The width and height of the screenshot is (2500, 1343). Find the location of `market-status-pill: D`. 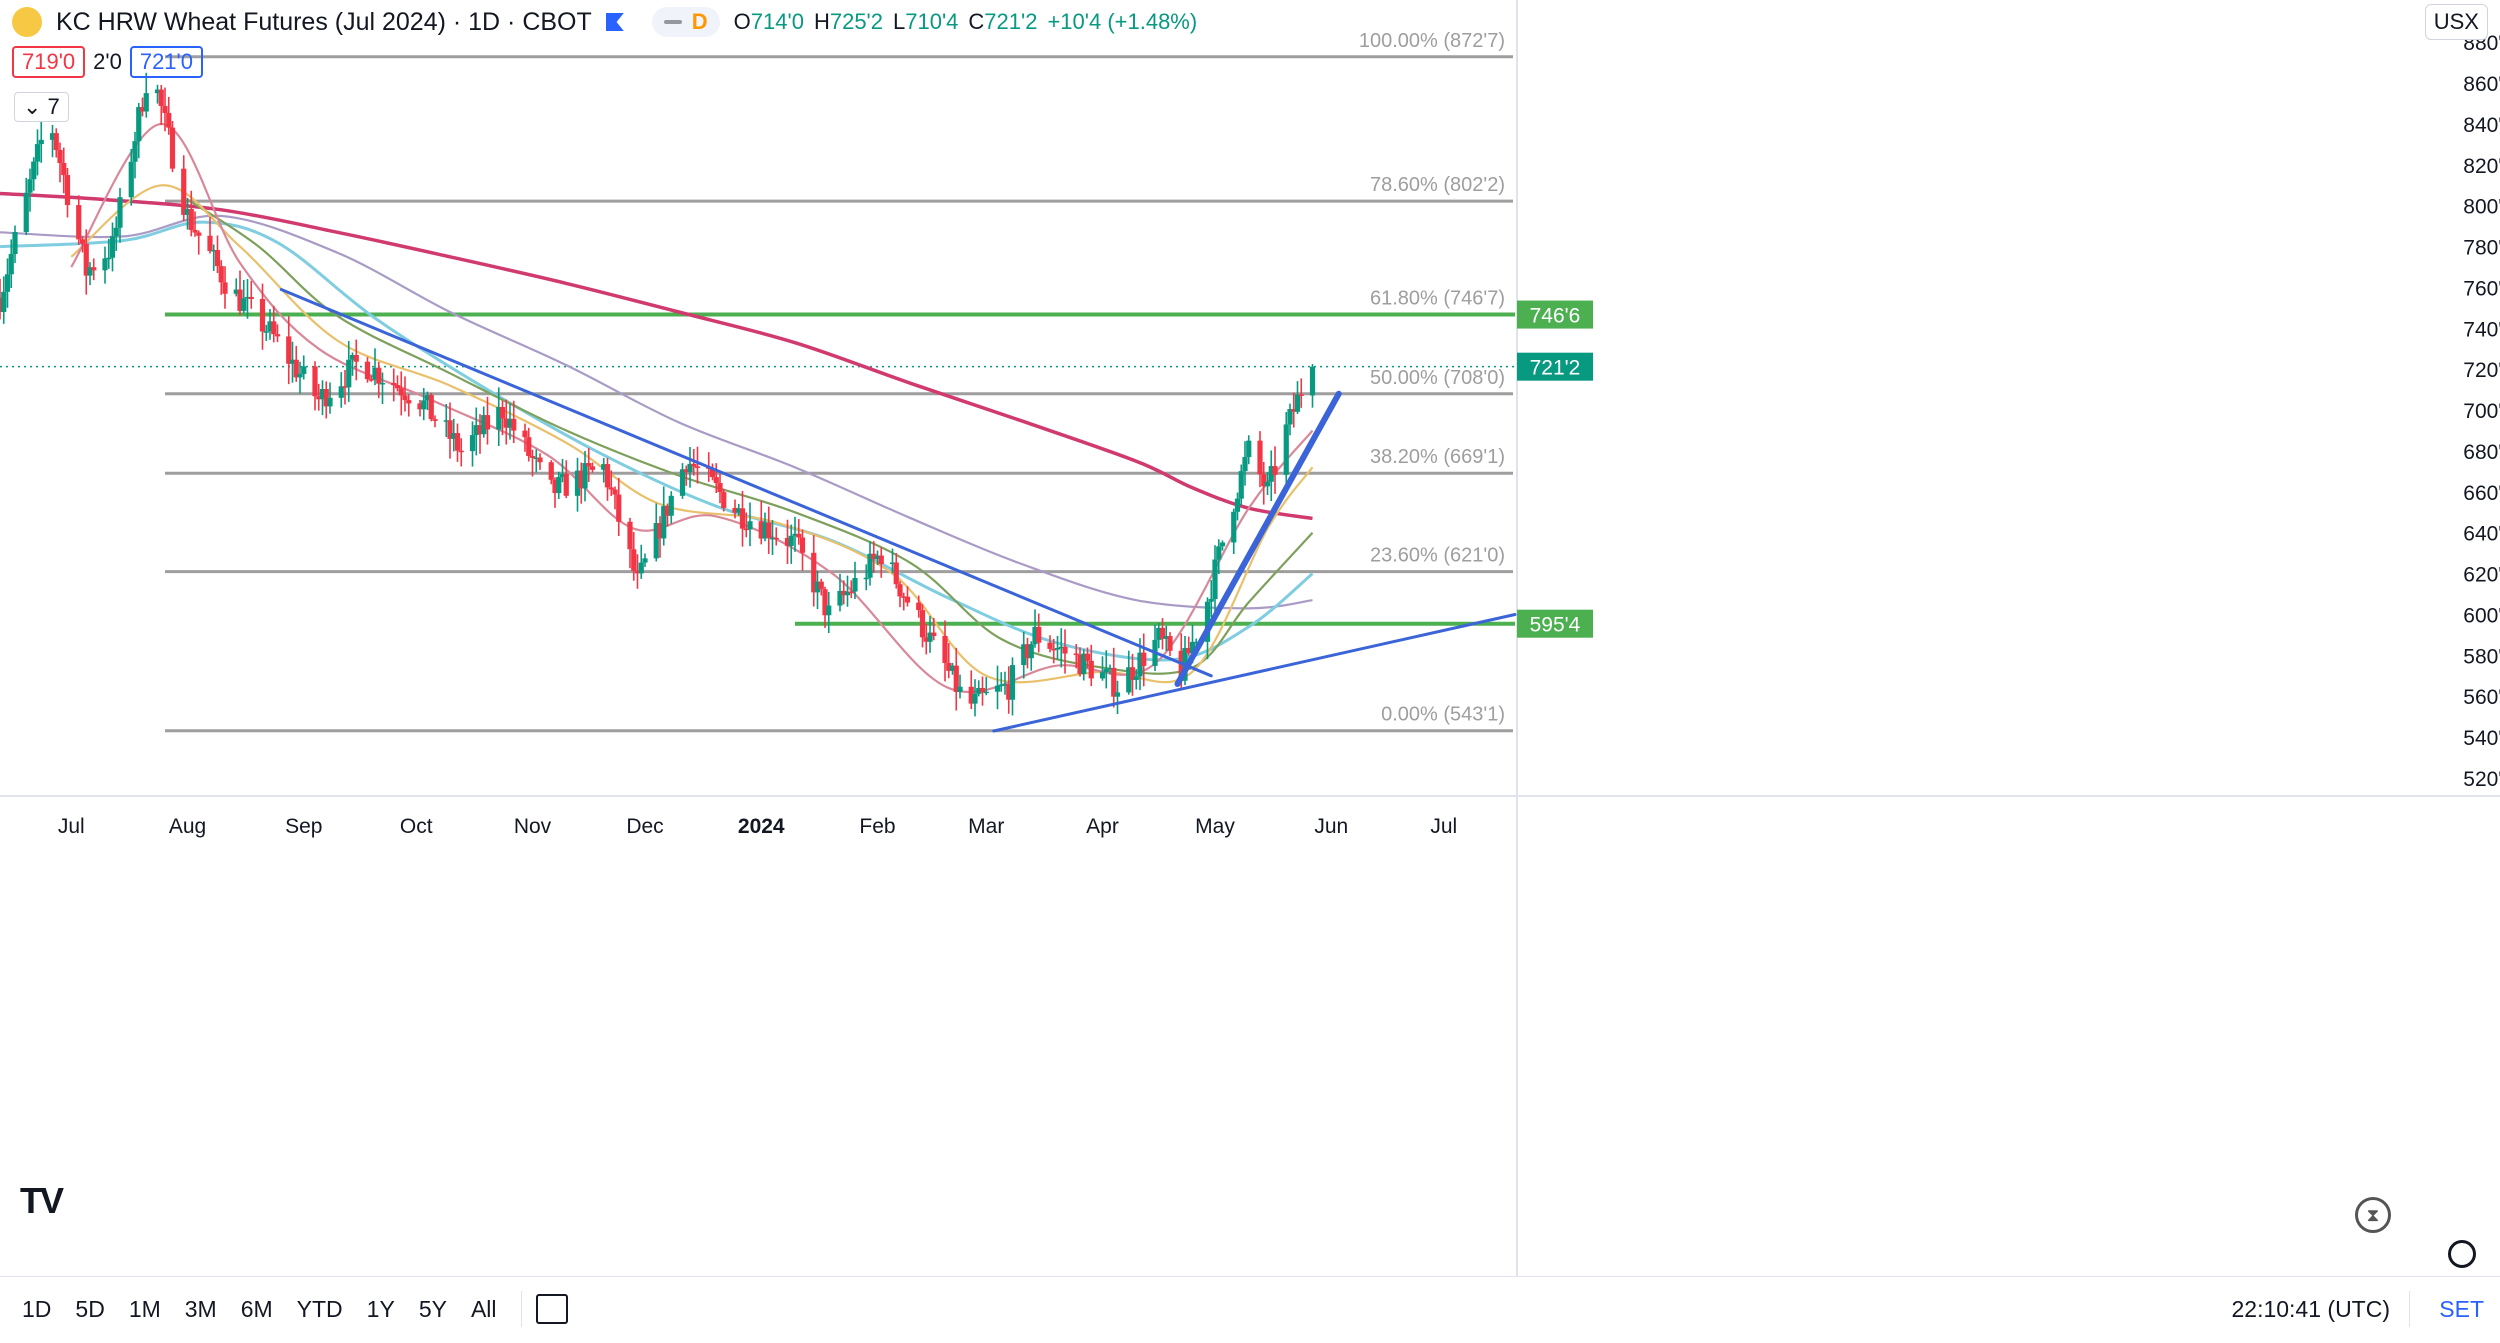

market-status-pill: D is located at coordinates (685, 22).